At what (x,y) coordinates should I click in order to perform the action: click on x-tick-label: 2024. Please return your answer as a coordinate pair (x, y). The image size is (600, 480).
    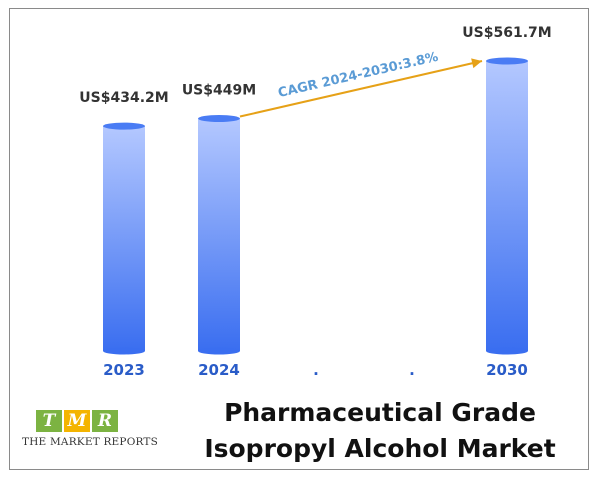
    Looking at the image, I should click on (219, 370).